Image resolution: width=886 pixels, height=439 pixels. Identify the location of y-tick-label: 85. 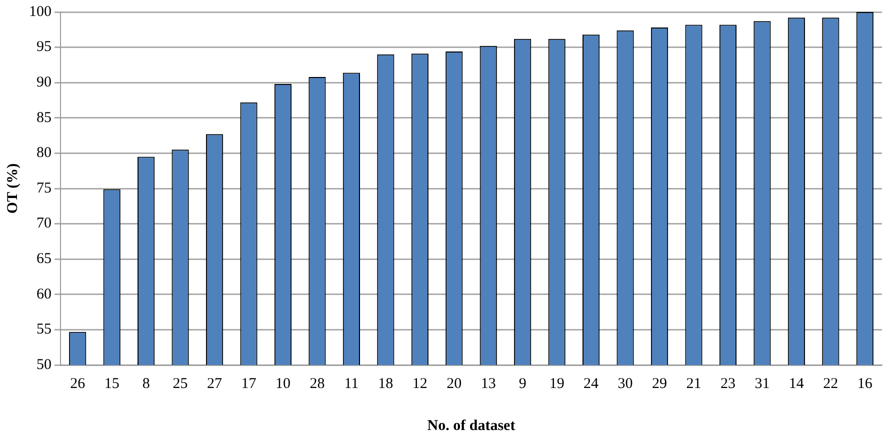
(44, 118).